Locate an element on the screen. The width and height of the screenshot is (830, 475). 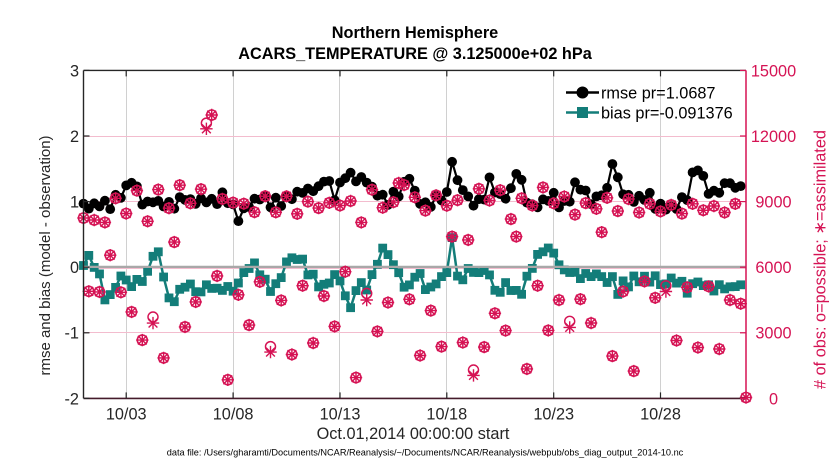
svg-text: 3 is located at coordinates (74, 71).